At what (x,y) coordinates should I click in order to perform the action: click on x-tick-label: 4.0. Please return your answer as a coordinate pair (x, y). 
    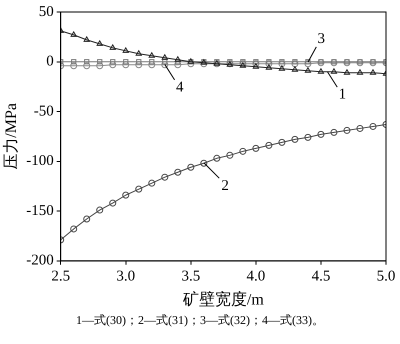
    Looking at the image, I should click on (256, 276).